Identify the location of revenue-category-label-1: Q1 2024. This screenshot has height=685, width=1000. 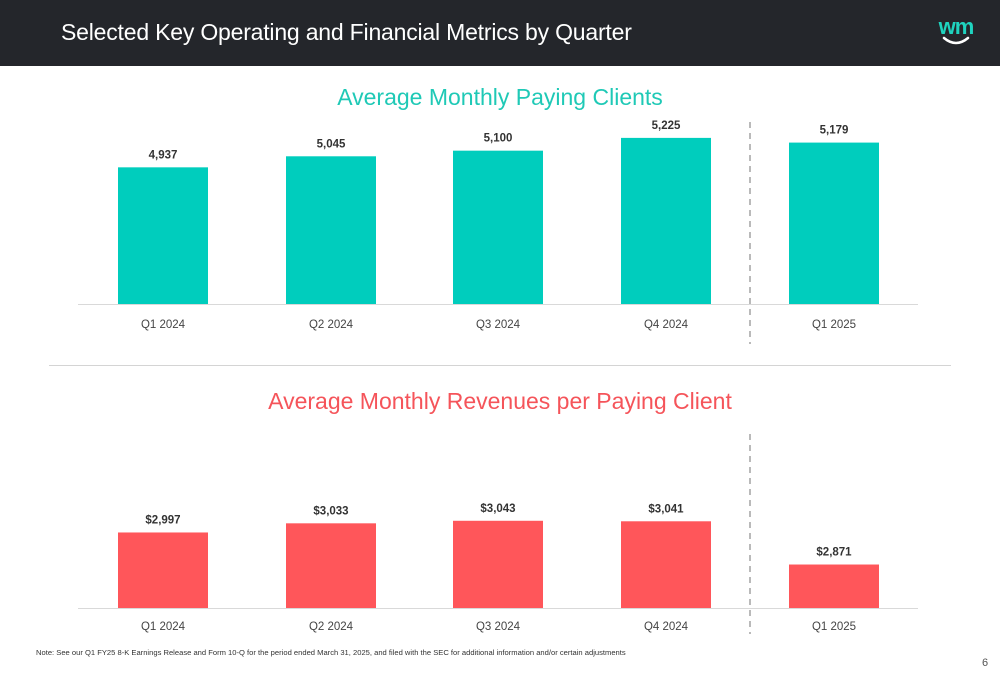
(163, 627).